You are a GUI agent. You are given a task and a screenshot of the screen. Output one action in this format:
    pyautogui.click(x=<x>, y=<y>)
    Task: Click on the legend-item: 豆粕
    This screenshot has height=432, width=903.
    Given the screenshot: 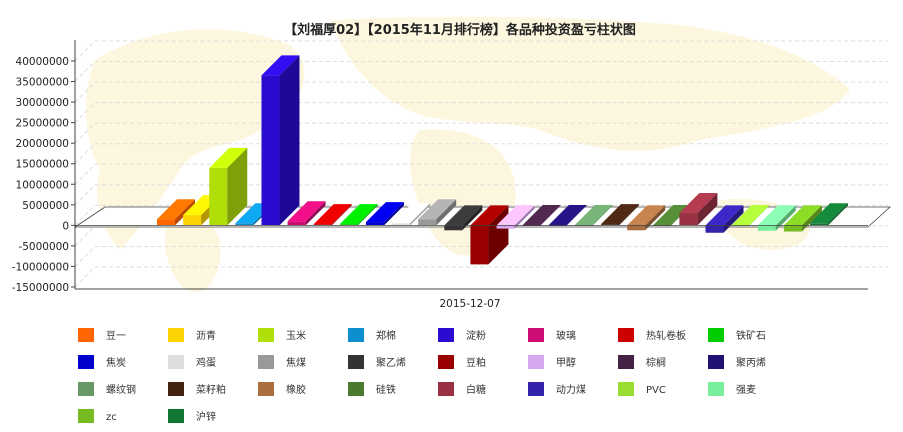 What is the action you would take?
    pyautogui.click(x=462, y=362)
    